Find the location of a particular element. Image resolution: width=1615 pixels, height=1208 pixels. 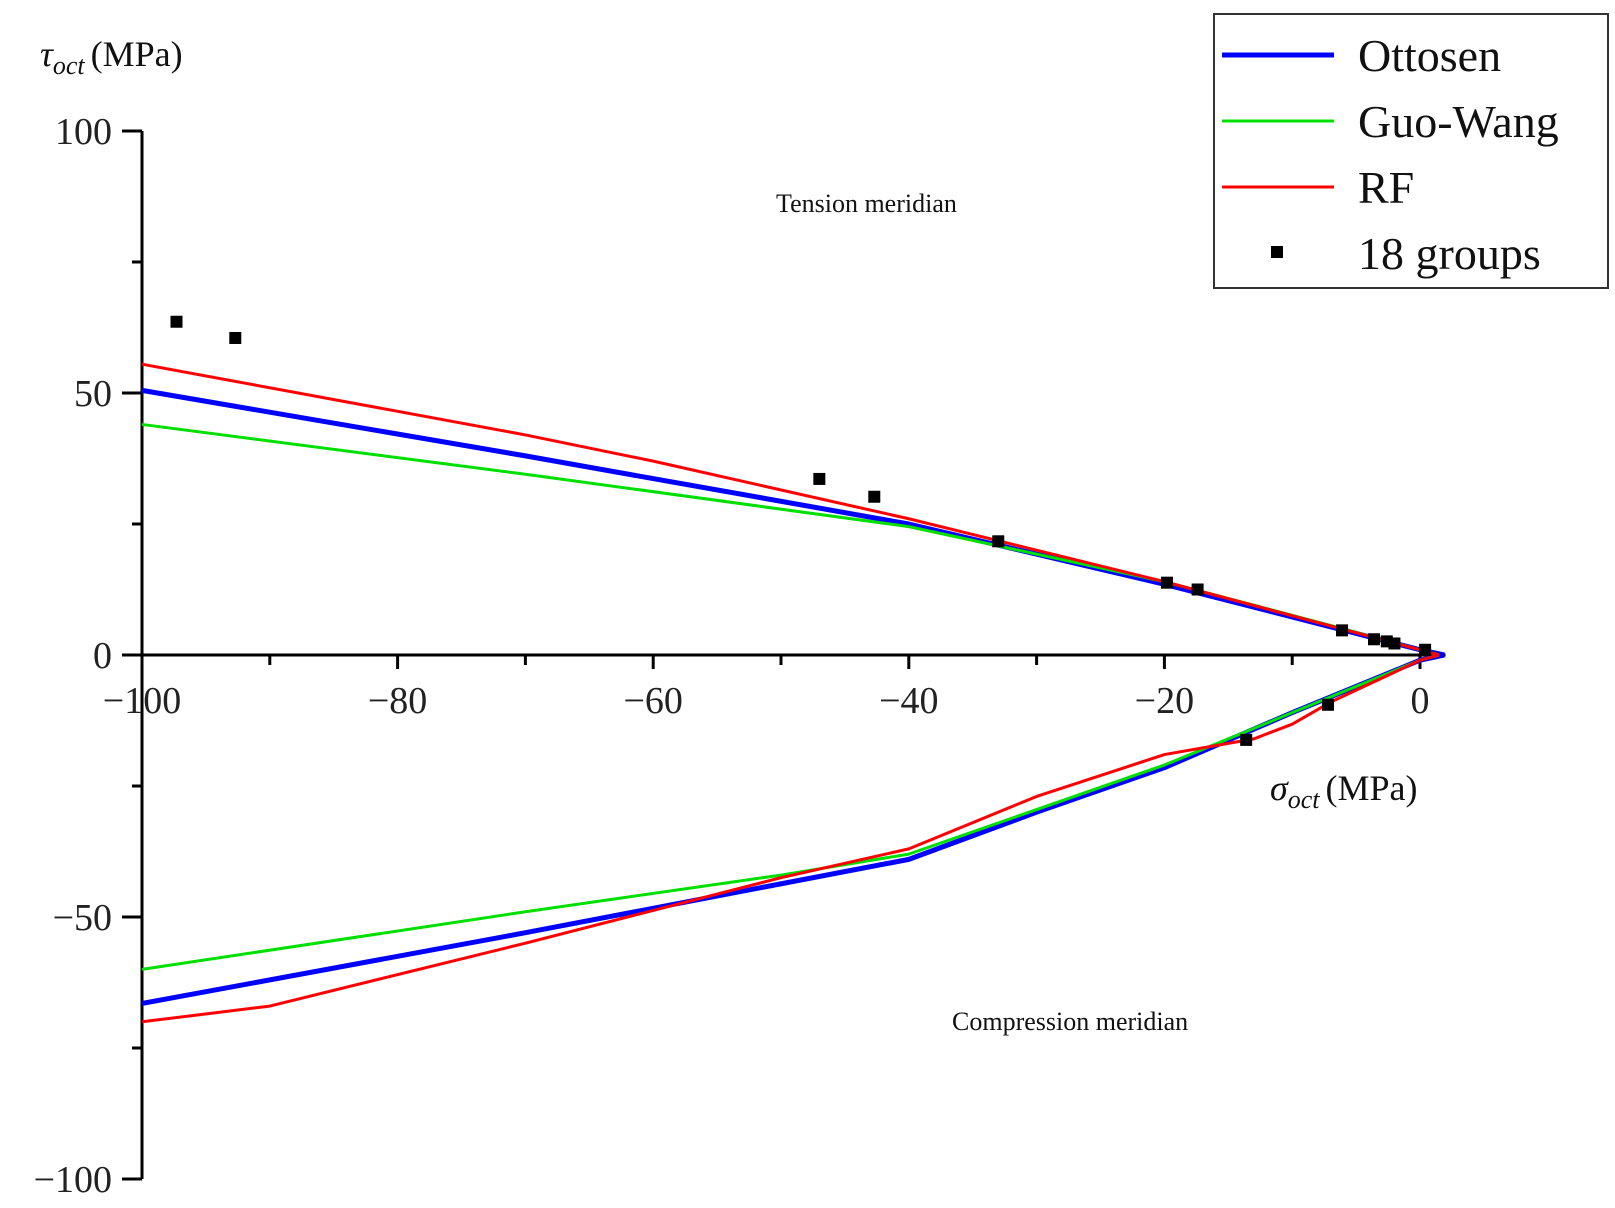

compression-meridian-label: Compression meridian is located at coordinates (1070, 1021).